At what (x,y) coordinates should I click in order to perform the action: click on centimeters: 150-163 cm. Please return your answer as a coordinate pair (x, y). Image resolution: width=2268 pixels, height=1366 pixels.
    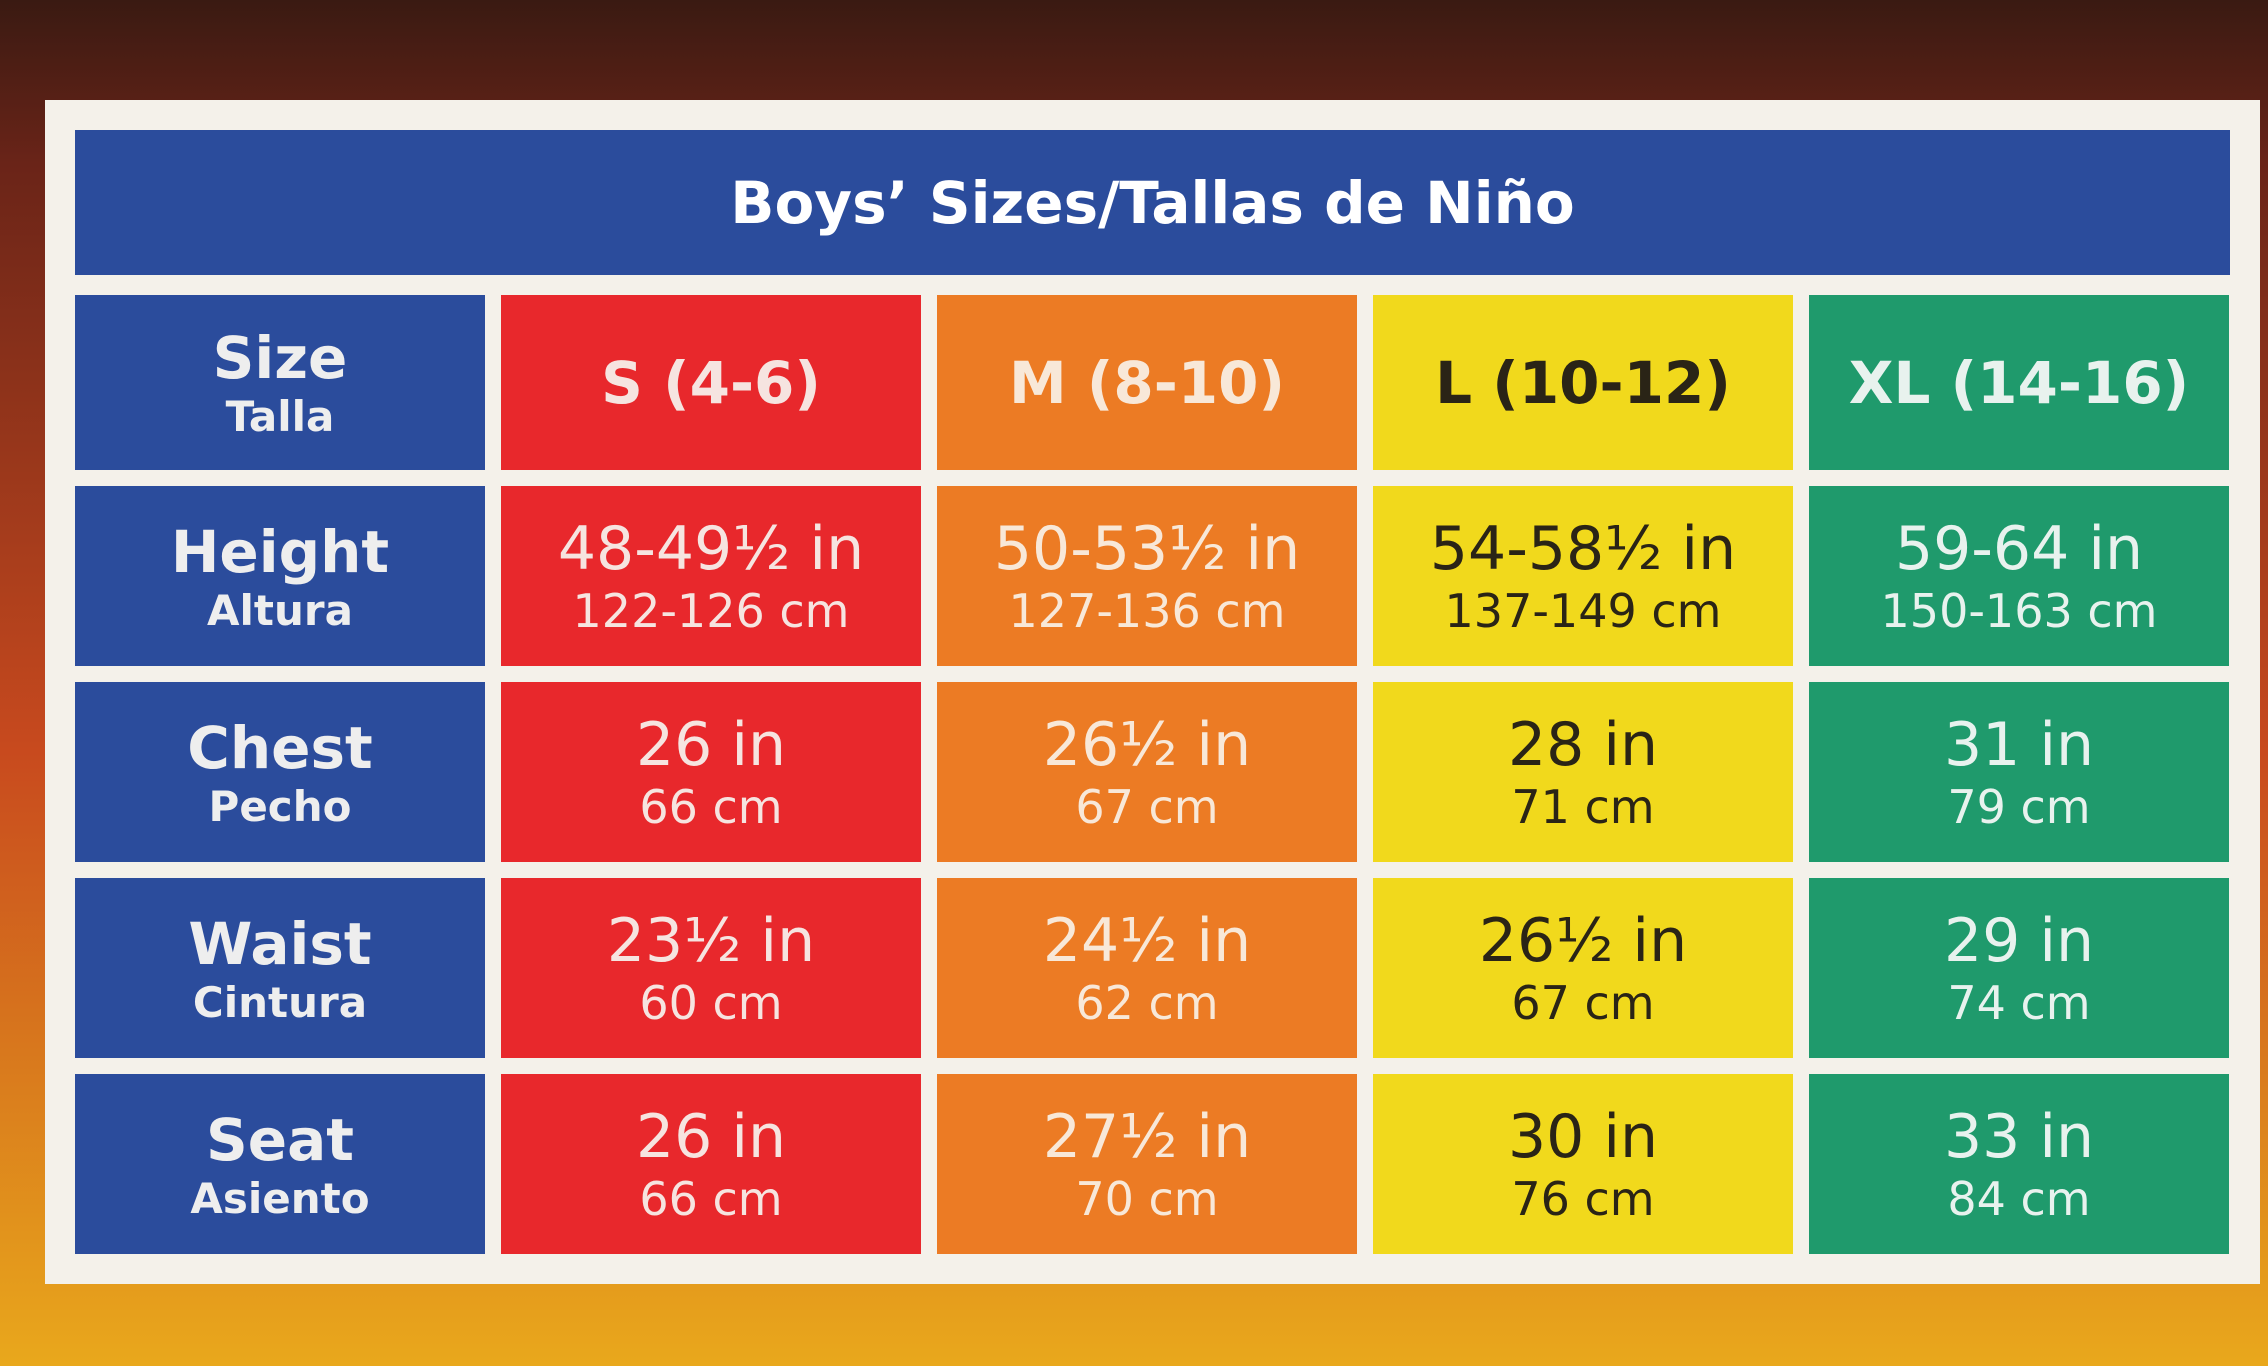
    Looking at the image, I should click on (2019, 611).